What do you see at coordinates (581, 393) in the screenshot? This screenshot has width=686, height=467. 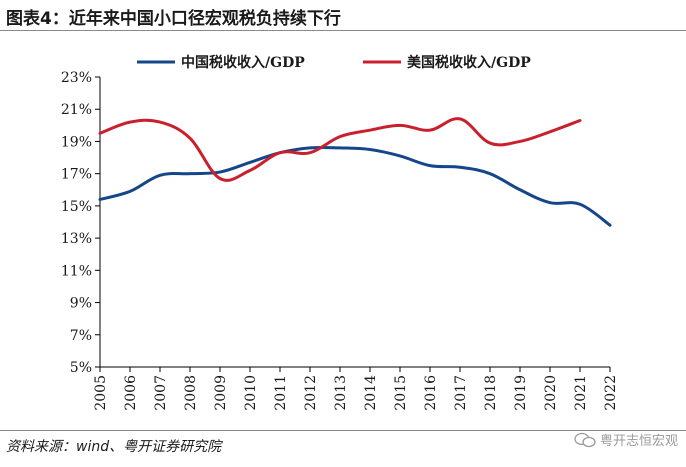 I see `x-tick-label: 2021` at bounding box center [581, 393].